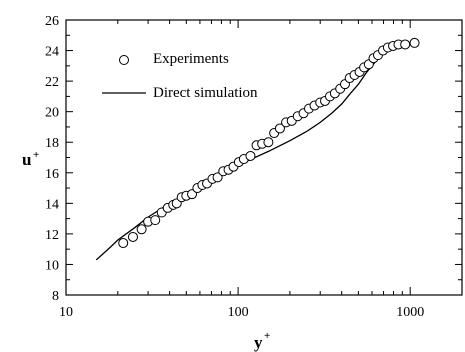  I want to click on x-tick-label: 1000, so click(410, 312).